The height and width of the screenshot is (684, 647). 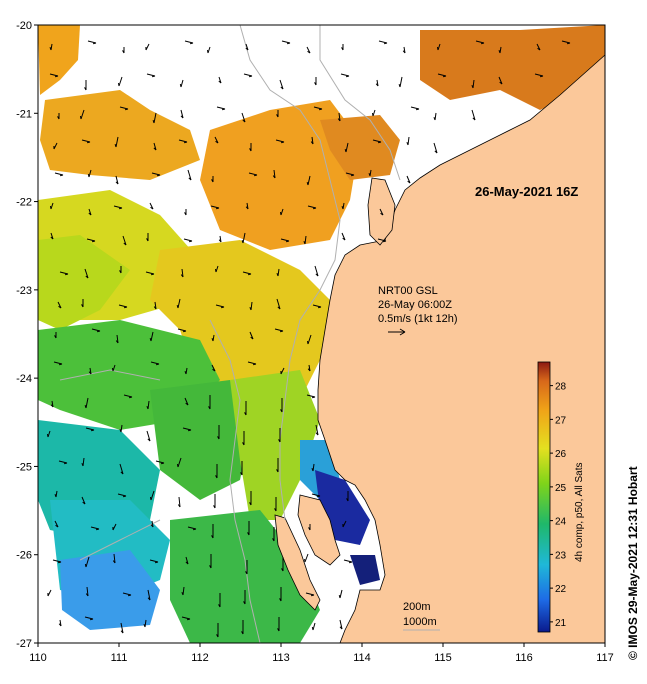 What do you see at coordinates (417, 607) in the screenshot?
I see `contour-label-200m: 200m` at bounding box center [417, 607].